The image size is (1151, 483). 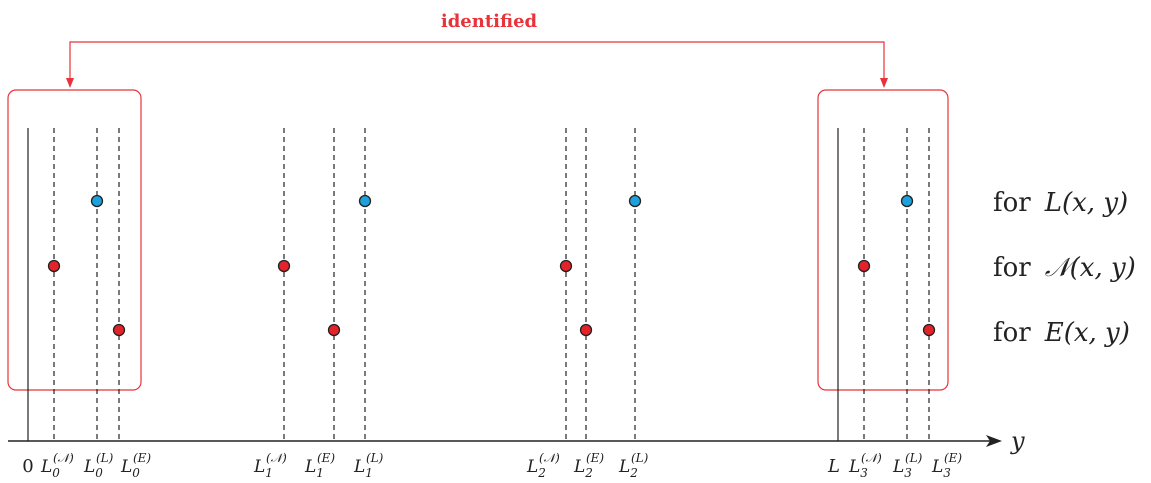 What do you see at coordinates (833, 466) in the screenshot?
I see `tick-label-end: L` at bounding box center [833, 466].